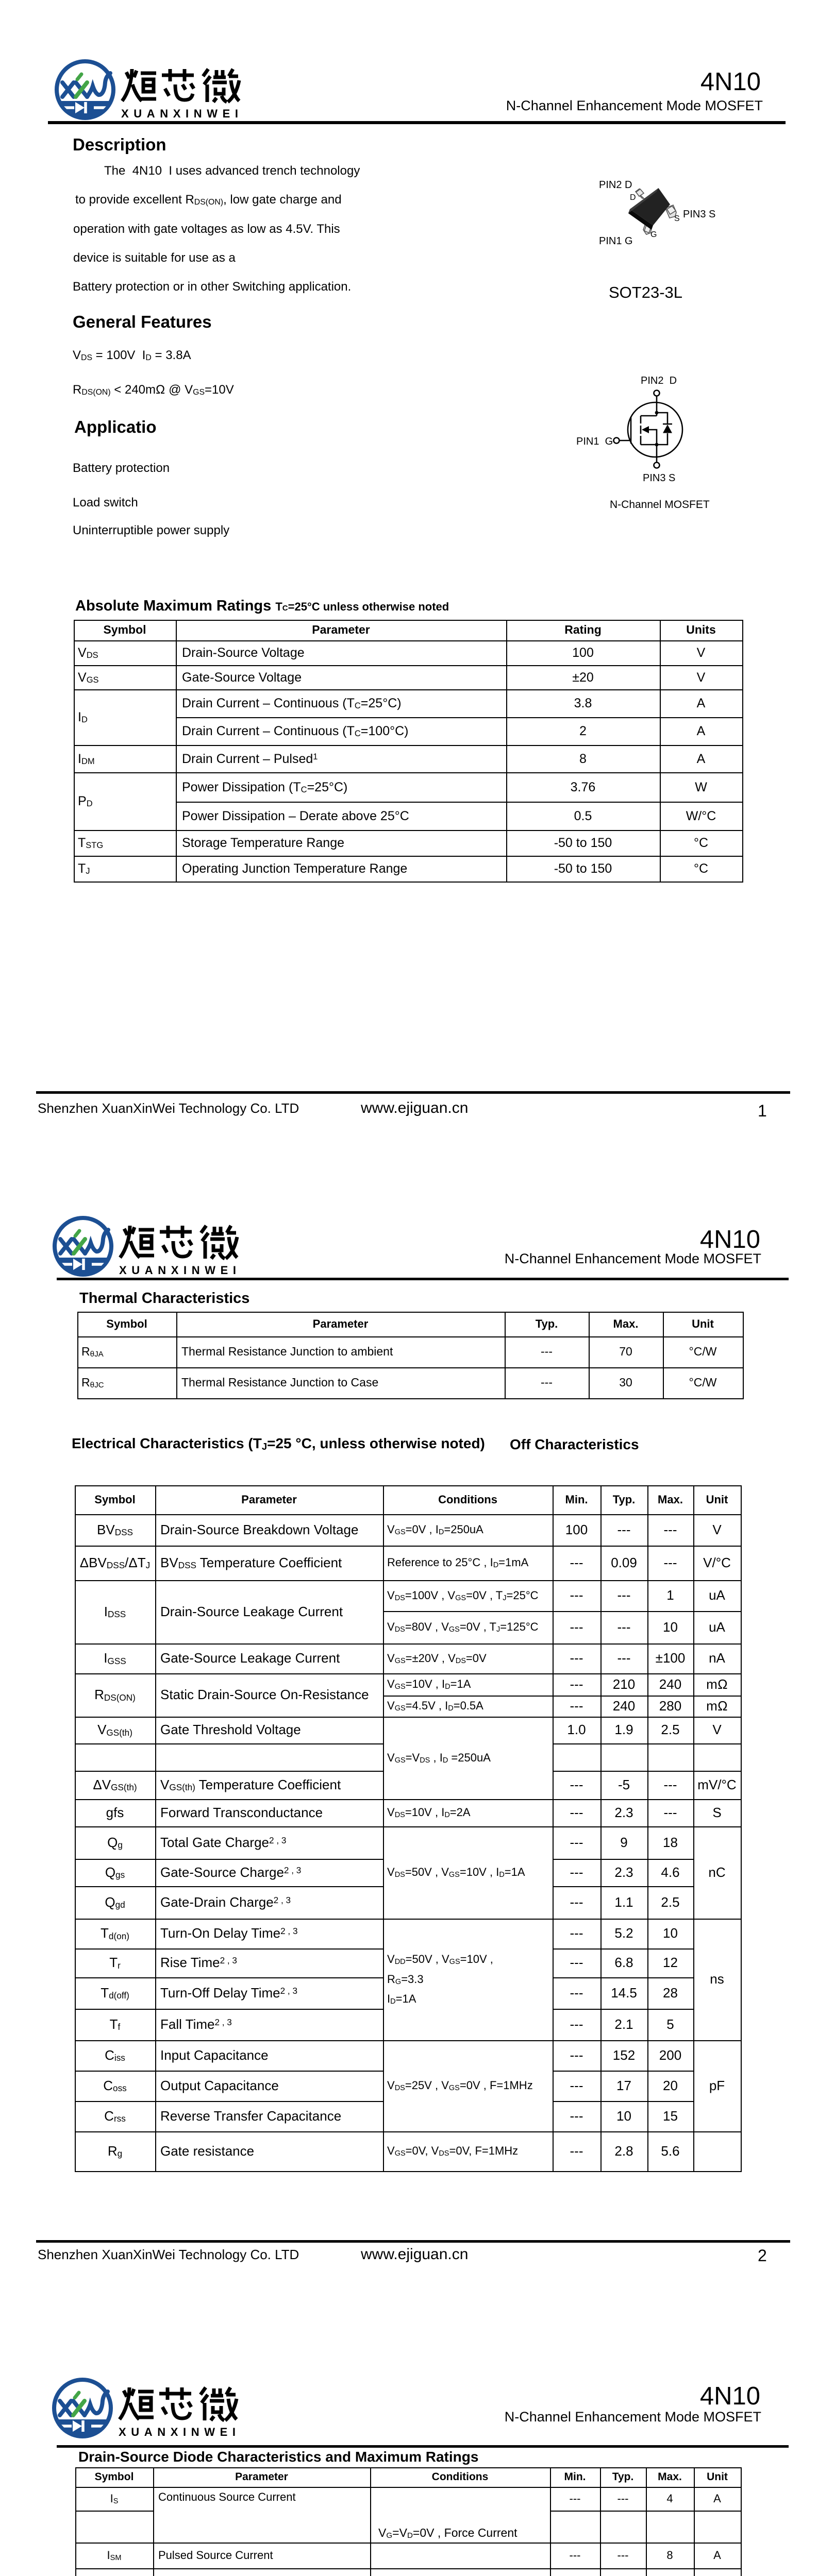  Describe the element at coordinates (633, 197) in the screenshot. I see `svg-text: D` at that location.